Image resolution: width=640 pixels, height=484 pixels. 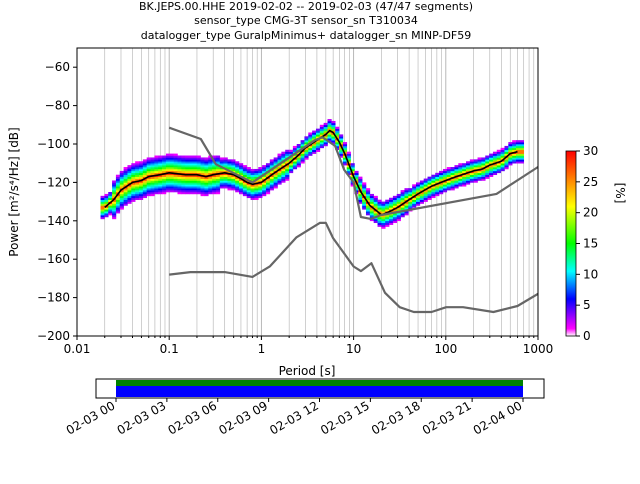 I want to click on colorbar-tick-label: 15, so click(x=590, y=244).